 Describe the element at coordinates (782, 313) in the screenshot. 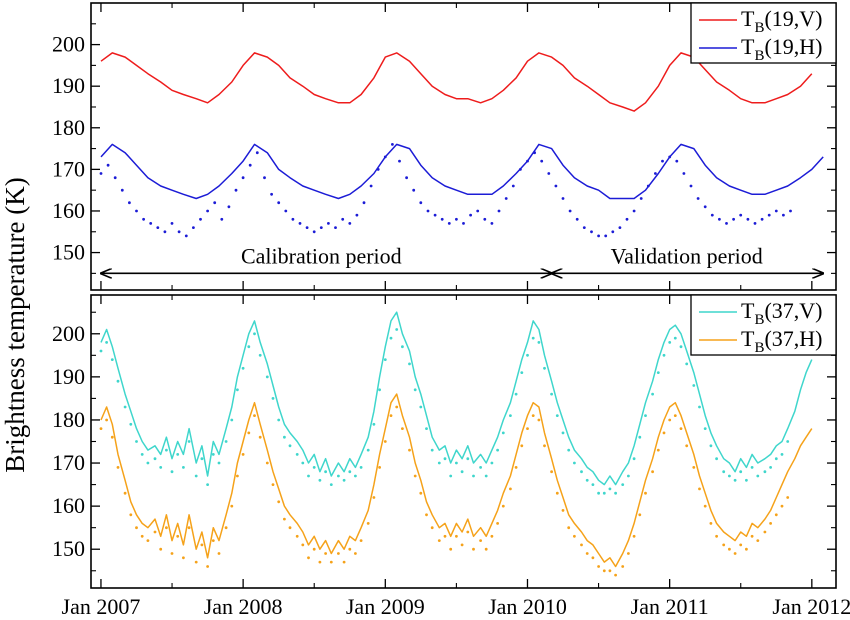

I see `legend-label: TB(37,V)` at that location.